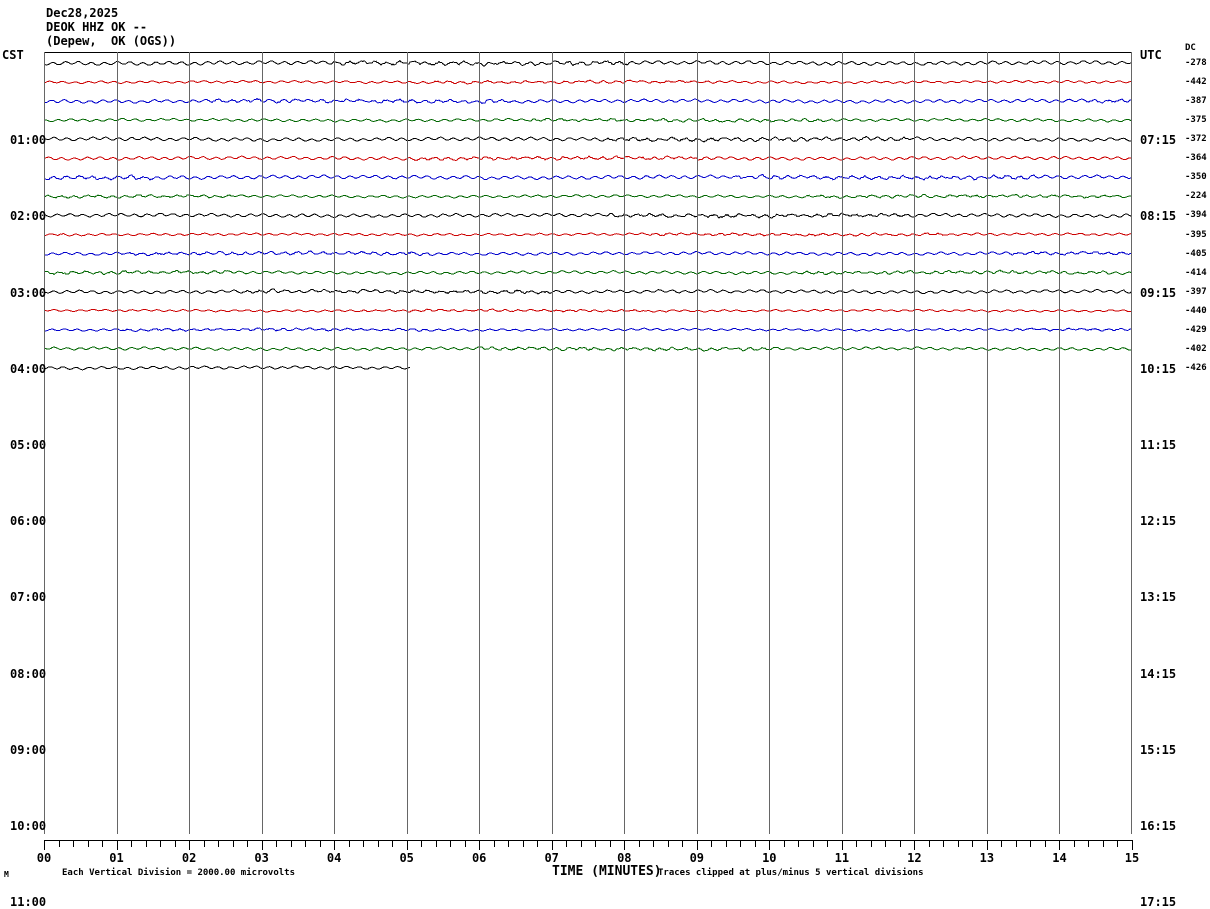 This screenshot has height=909, width=1210. What do you see at coordinates (1158, 216) in the screenshot?
I see `utc-time-label-0815: 08:15` at bounding box center [1158, 216].